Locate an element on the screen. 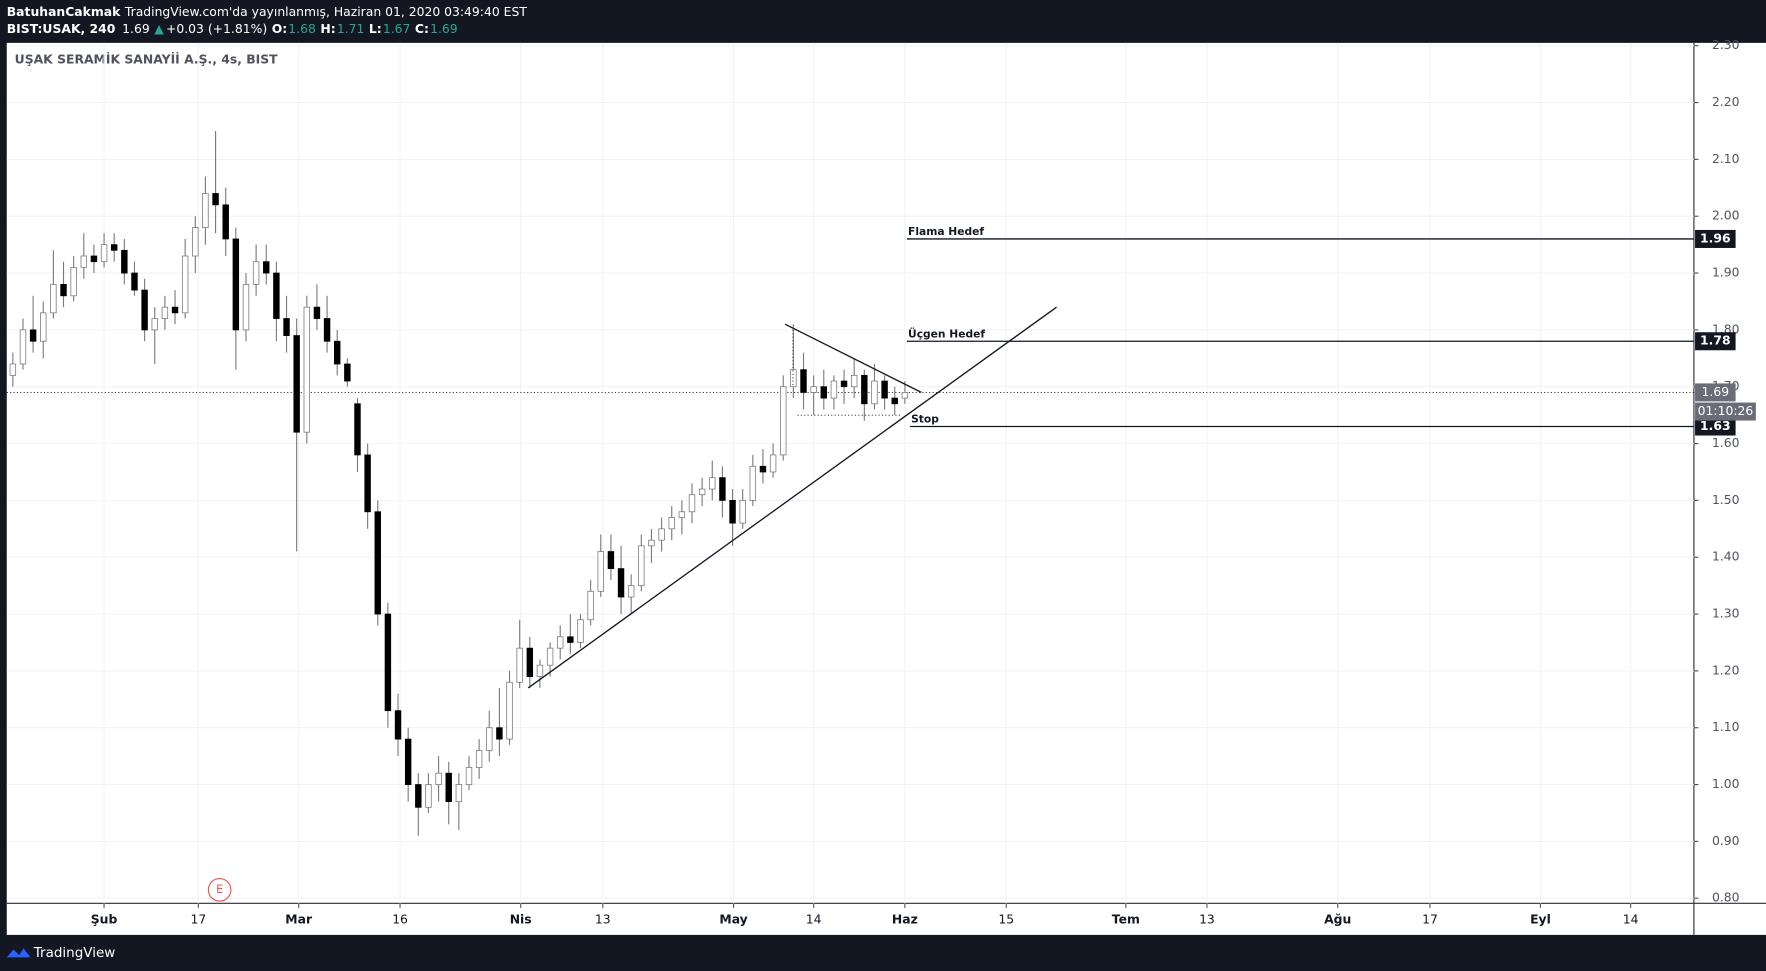 The image size is (1766, 971). x-tick-label: Ağu is located at coordinates (1337, 920).